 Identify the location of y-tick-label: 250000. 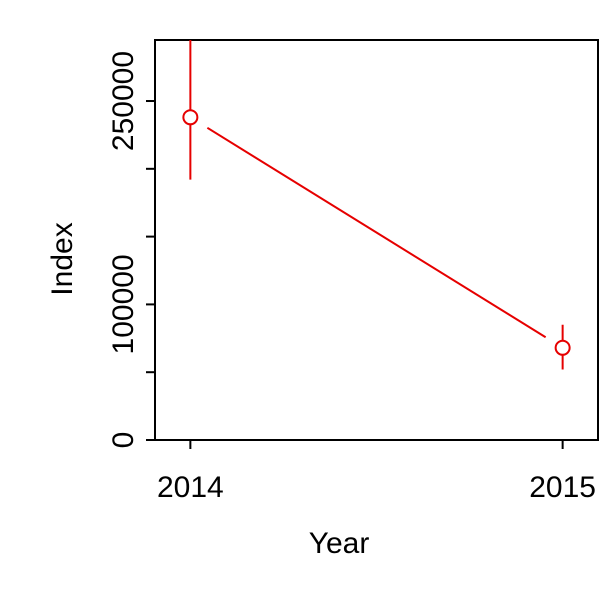
(123, 101).